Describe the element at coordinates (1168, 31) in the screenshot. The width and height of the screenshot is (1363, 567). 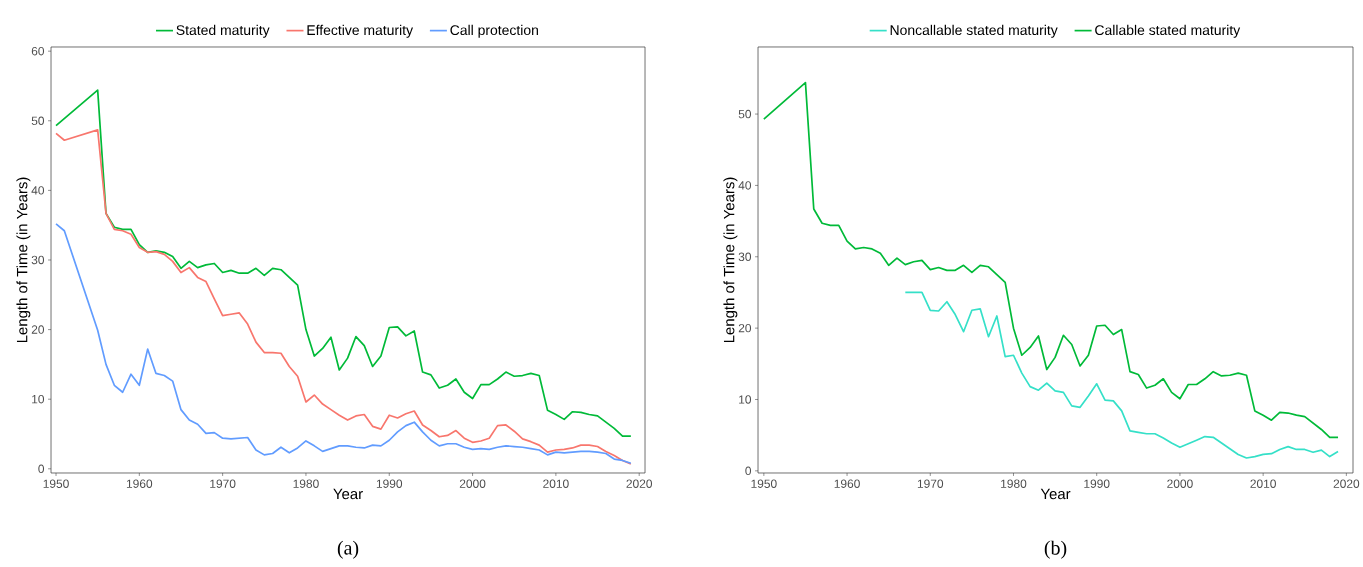
I see `legend-label: Callable stated maturity` at that location.